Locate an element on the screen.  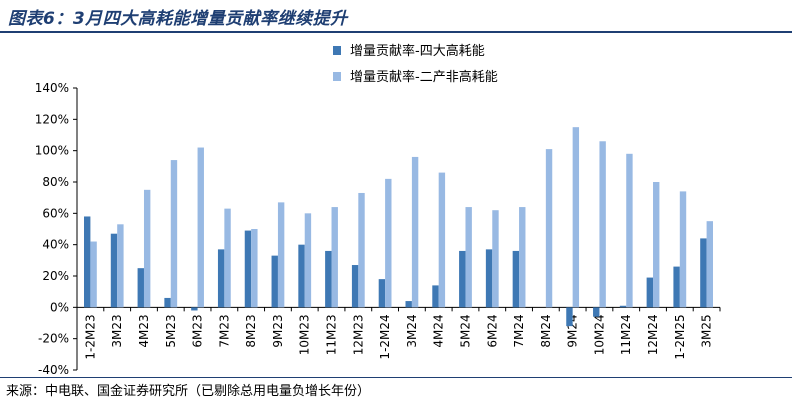
x-tick-label: 1-2M23 is located at coordinates (90, 336).